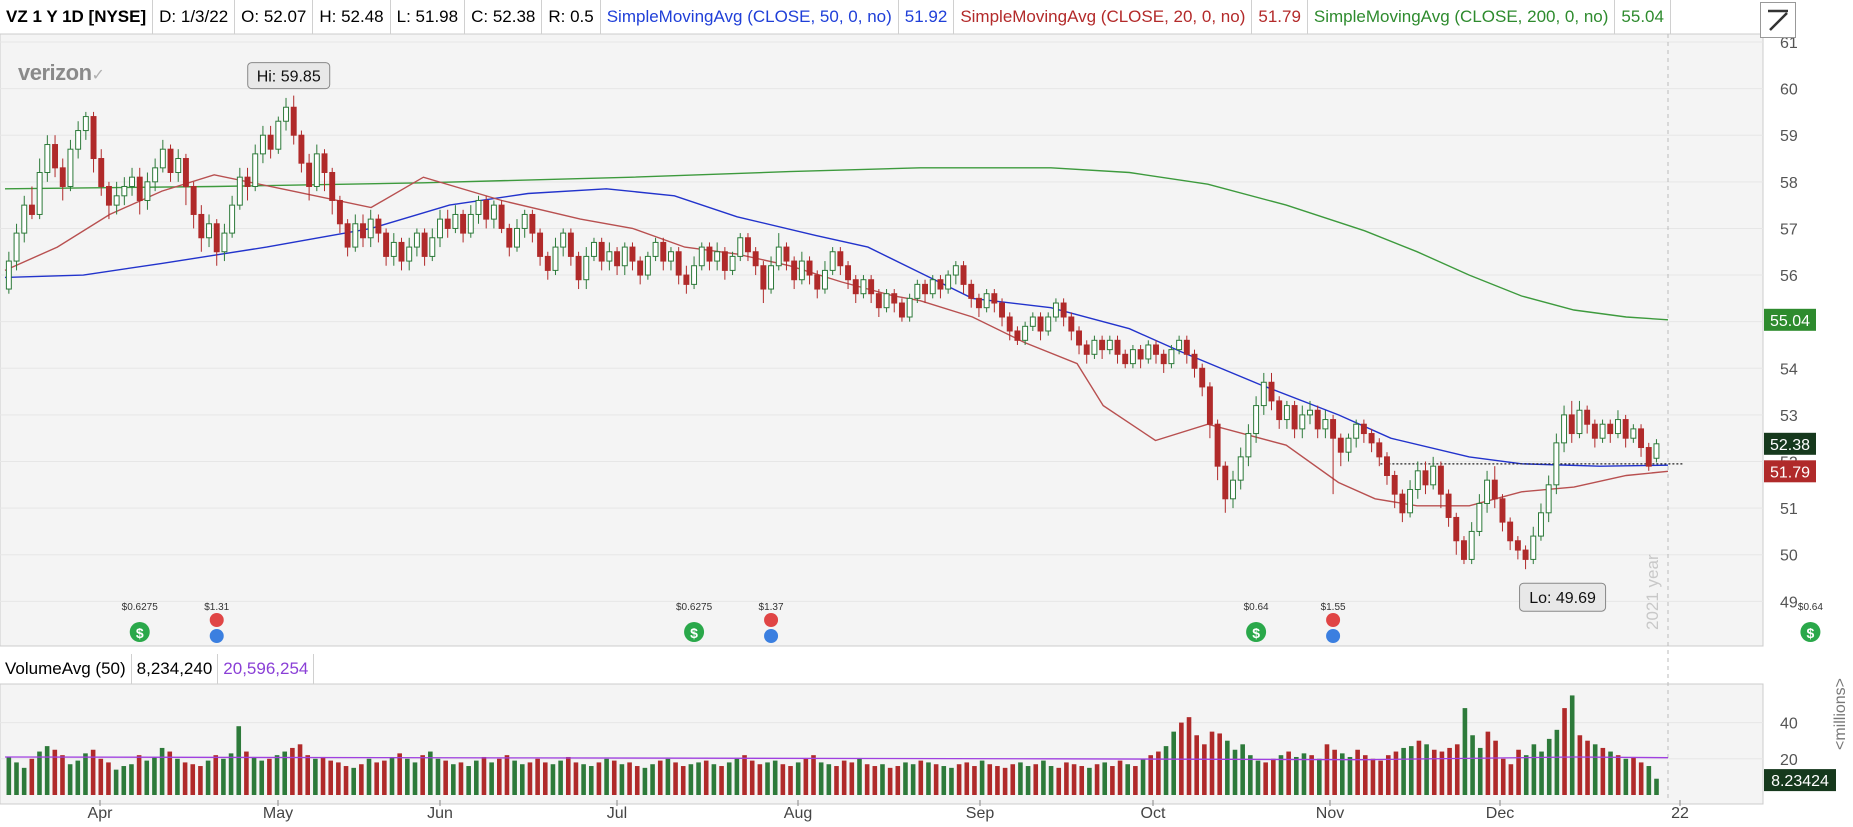 This screenshot has width=1853, height=827. What do you see at coordinates (157, 669) in the screenshot?
I see `volume-header: VolumeAvg (50) 8,234,240 20,596,254` at bounding box center [157, 669].